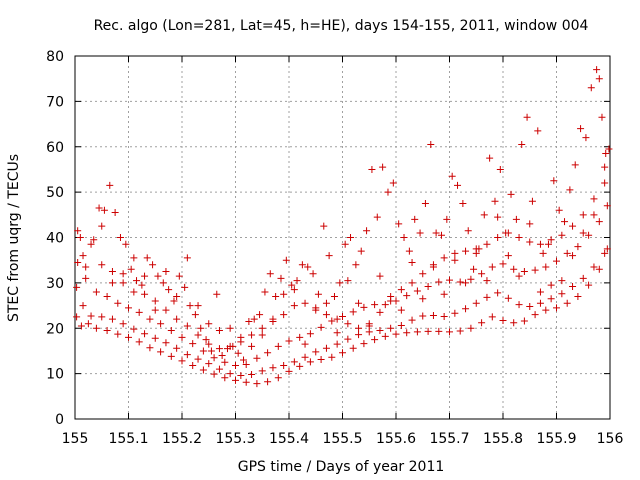 This screenshot has width=640, height=480. Describe the element at coordinates (55, 284) in the screenshot. I see `y-tick-label: 30` at that location.